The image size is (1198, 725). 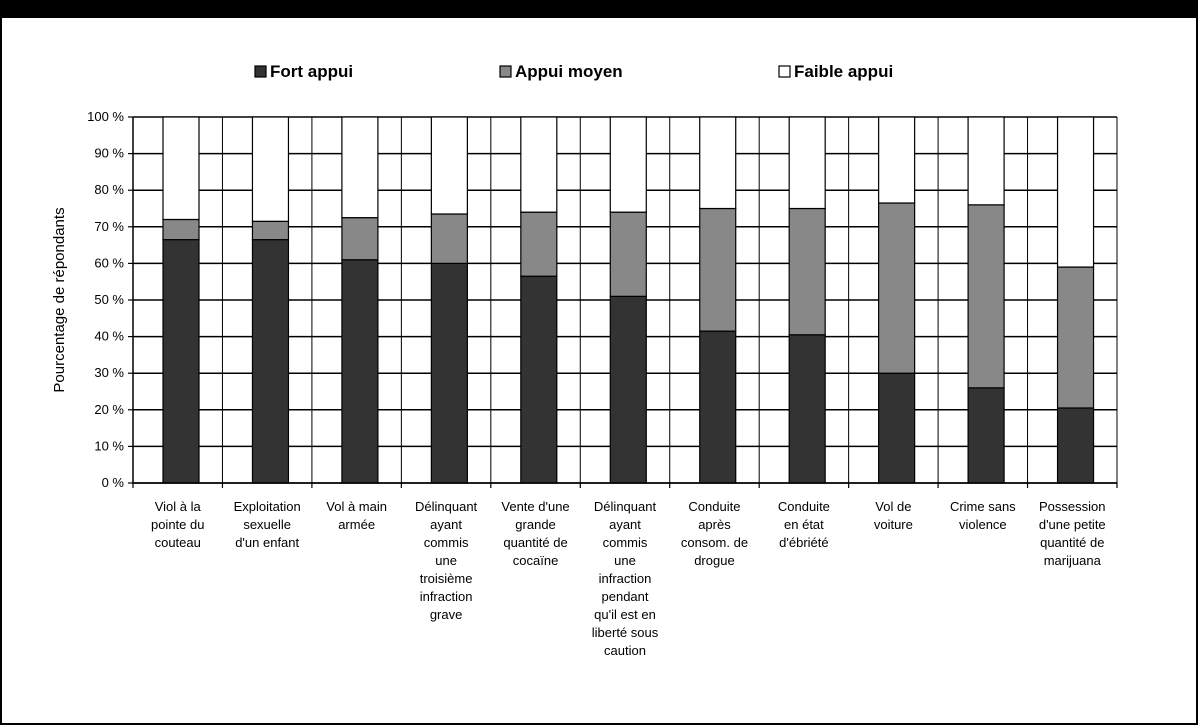 I want to click on category-label: Vente d'une grande quantité de cocaïne, so click(x=535, y=533).